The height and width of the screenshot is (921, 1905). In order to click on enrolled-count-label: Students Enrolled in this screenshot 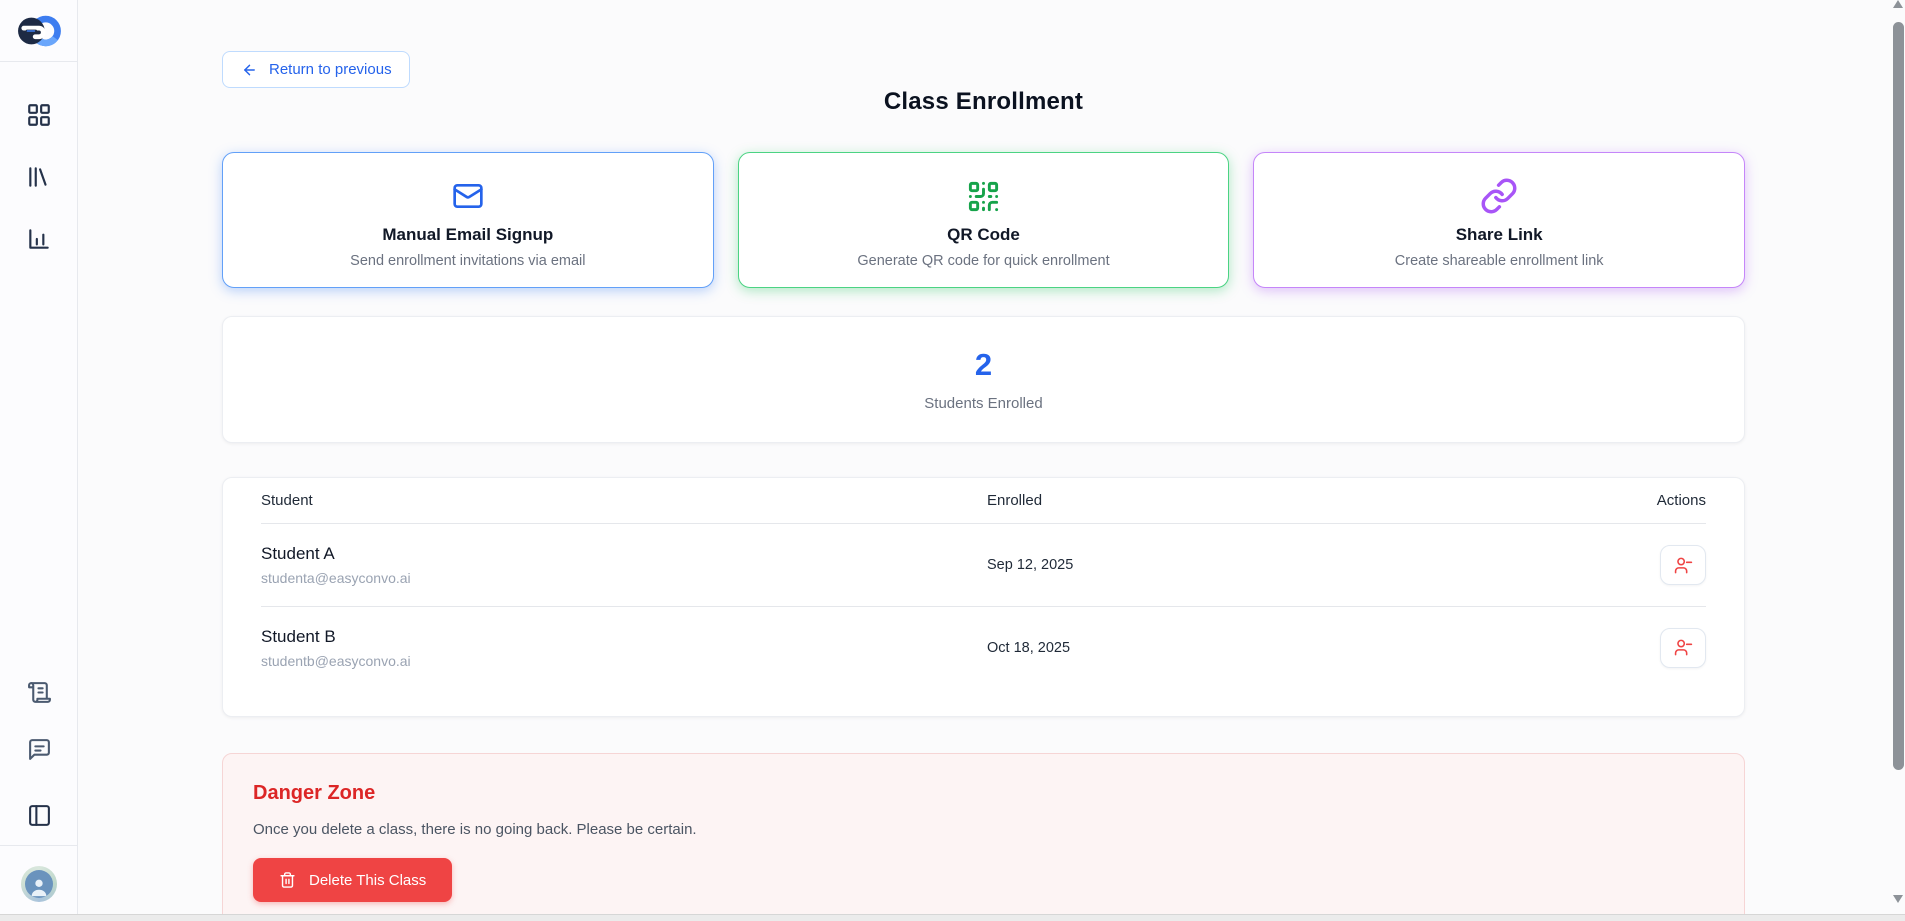, I will do `click(983, 403)`.